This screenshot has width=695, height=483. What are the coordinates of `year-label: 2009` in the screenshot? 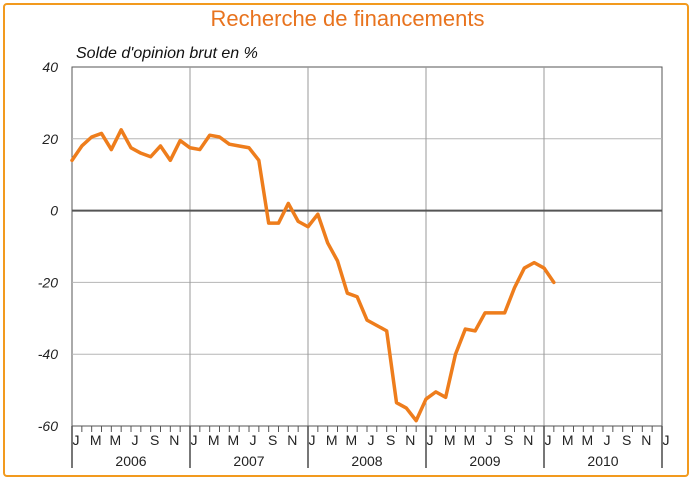 It's located at (484, 461).